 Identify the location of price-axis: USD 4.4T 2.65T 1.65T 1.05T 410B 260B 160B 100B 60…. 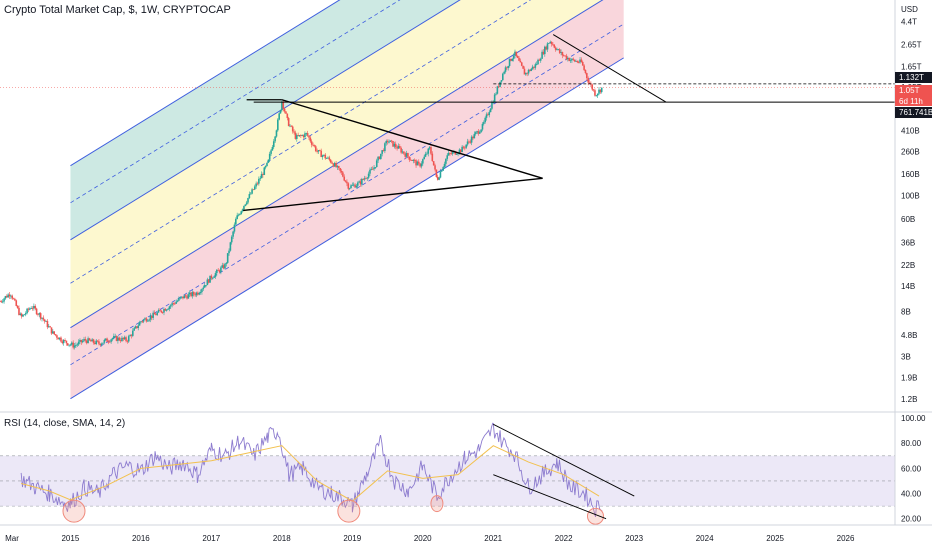
(913, 262).